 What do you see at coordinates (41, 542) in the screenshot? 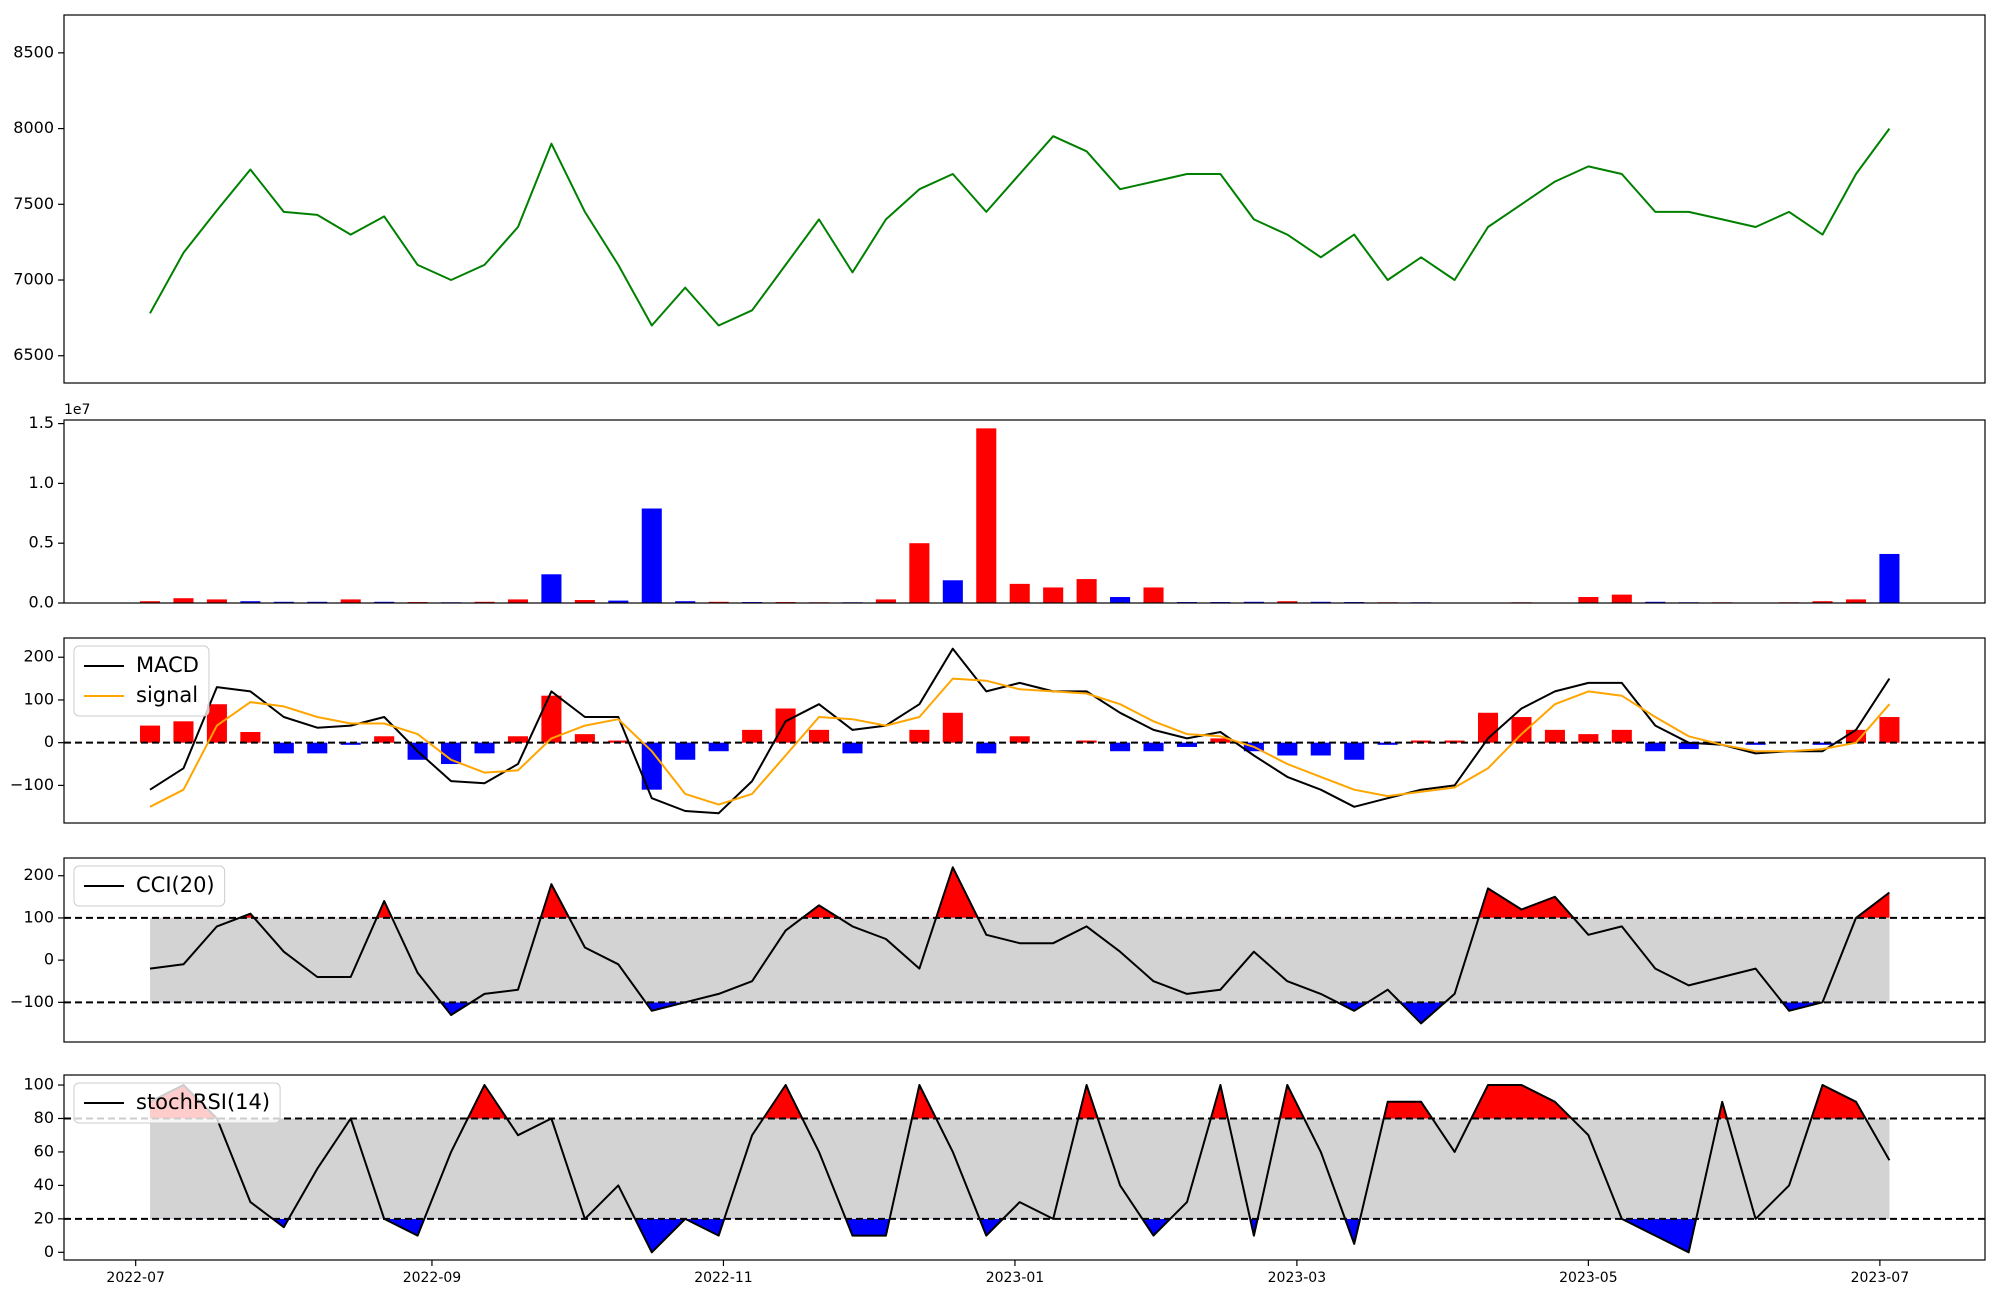
I see `y-tick-label: 0.5` at bounding box center [41, 542].